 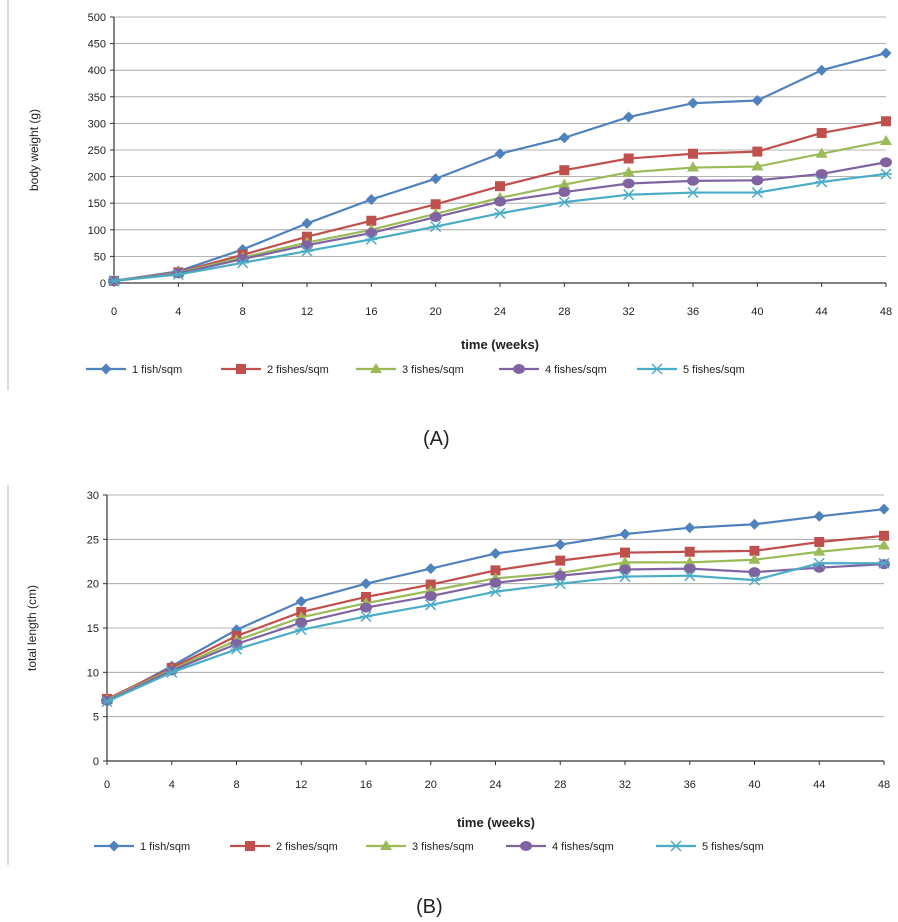 What do you see at coordinates (97, 151) in the screenshot?
I see `chart-a-y-tick-label: 250` at bounding box center [97, 151].